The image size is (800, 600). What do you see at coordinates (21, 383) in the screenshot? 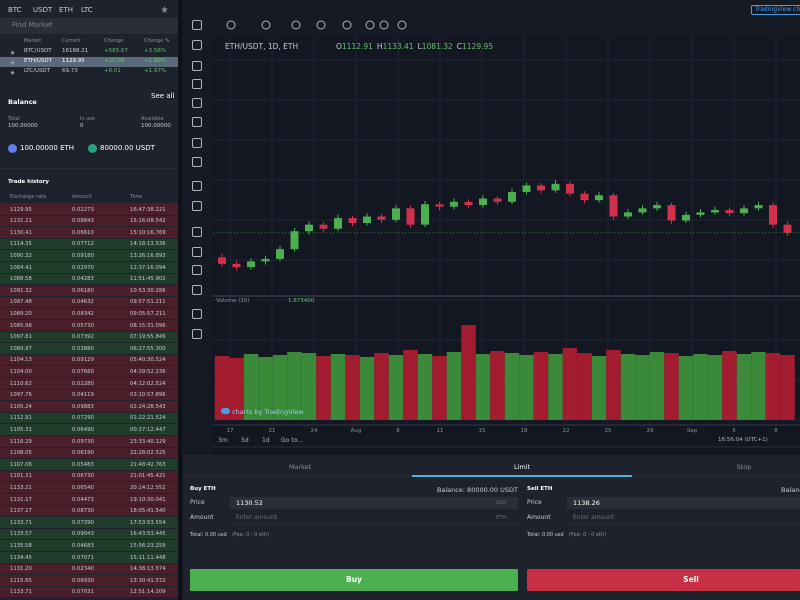
I see `trade-cell: 1110.62` at bounding box center [21, 383].